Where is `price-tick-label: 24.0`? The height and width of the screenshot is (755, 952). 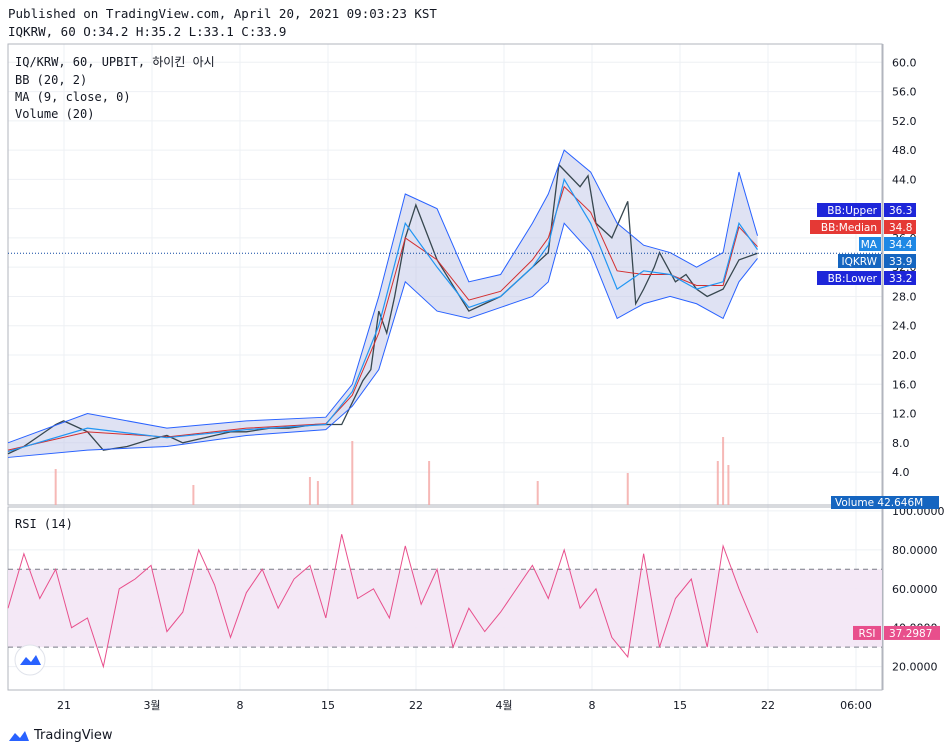 price-tick-label: 24.0 is located at coordinates (904, 326).